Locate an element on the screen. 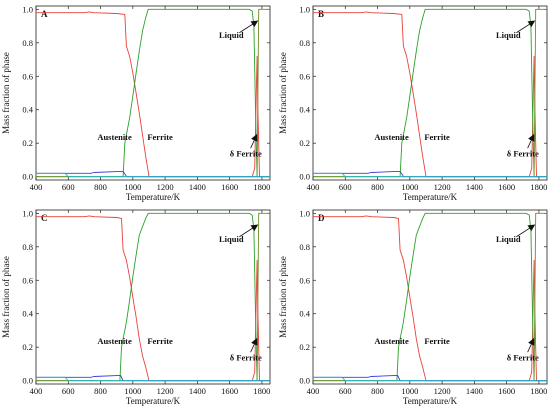  panel-letter: A is located at coordinates (44, 14).